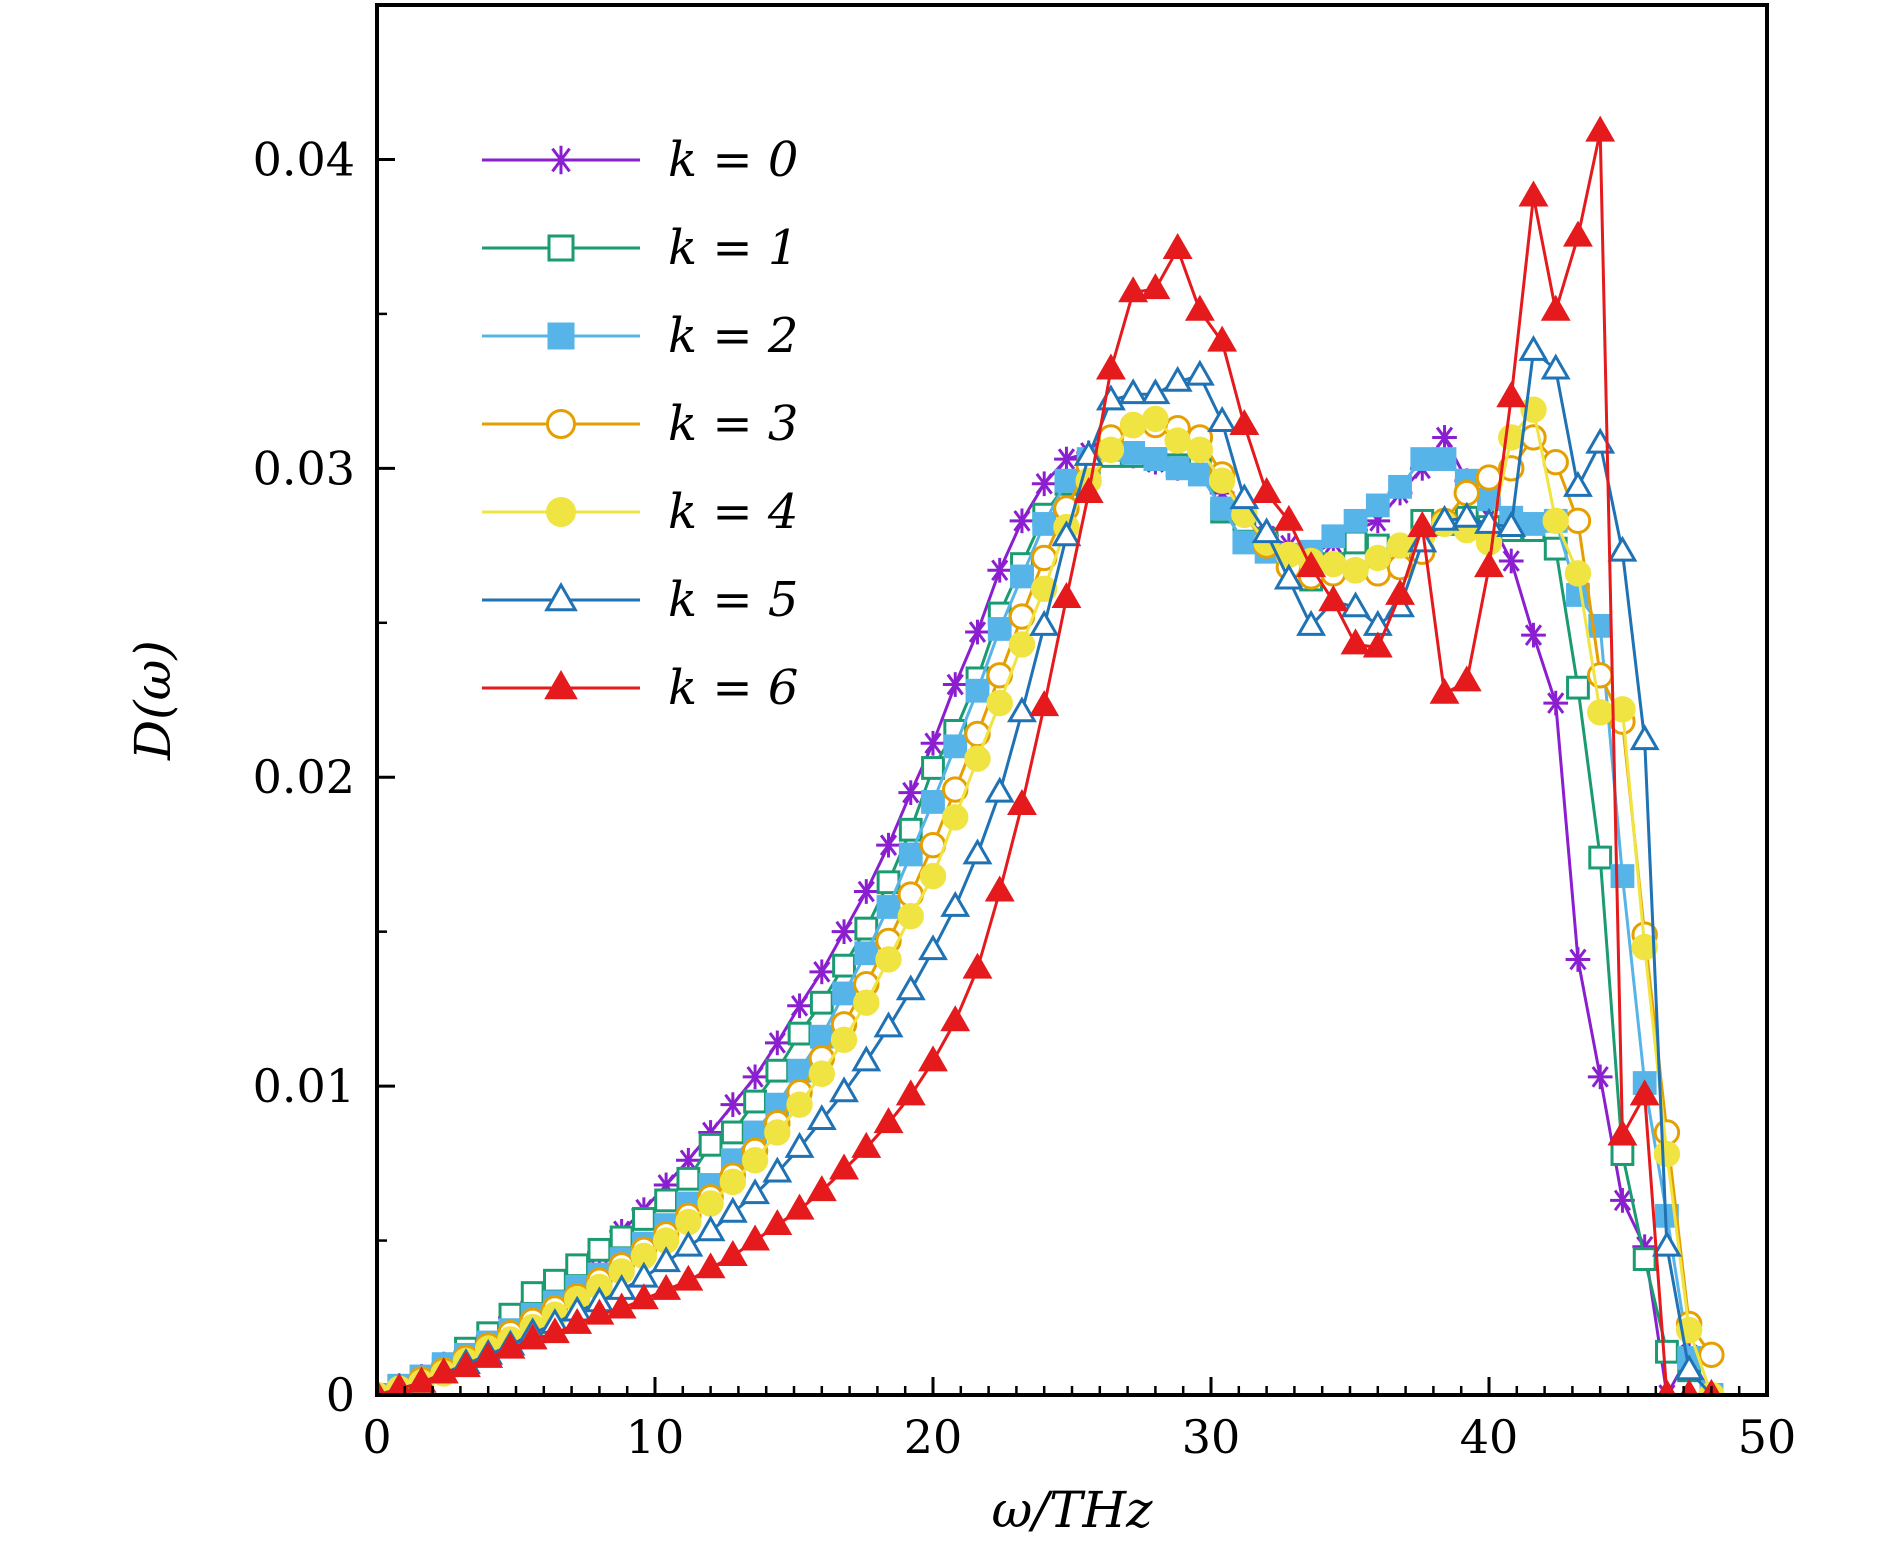  What do you see at coordinates (640, 160) in the screenshot?
I see `legend-item-0: k = 0` at bounding box center [640, 160].